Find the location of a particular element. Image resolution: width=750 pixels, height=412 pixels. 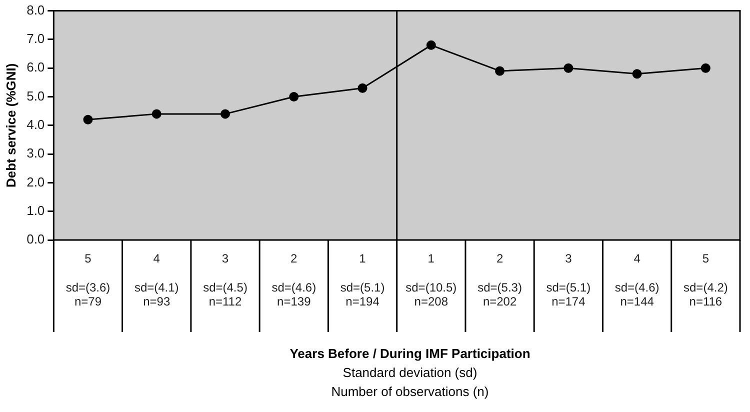

y-tick-label: 6.0 is located at coordinates (35, 67).